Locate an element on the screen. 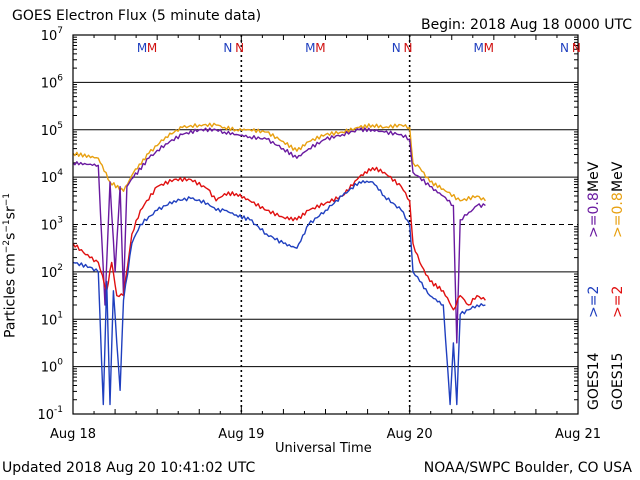  y-tick-exp: 7 is located at coordinates (60, 31).